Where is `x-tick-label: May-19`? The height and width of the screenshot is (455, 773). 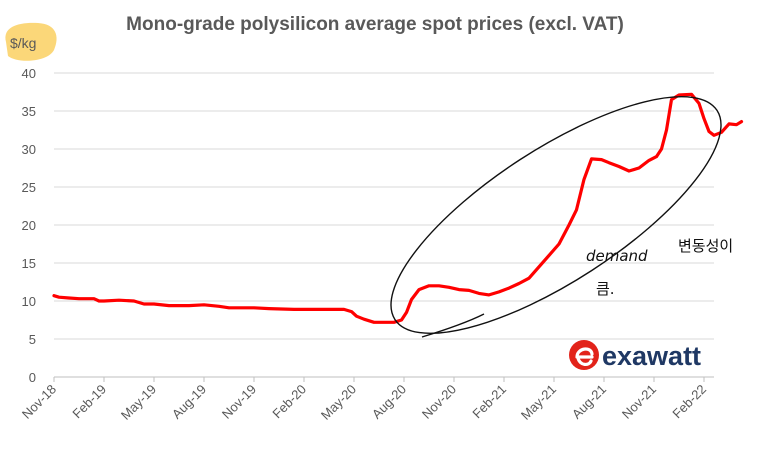
x-tick-label: May-19 is located at coordinates (138, 402).